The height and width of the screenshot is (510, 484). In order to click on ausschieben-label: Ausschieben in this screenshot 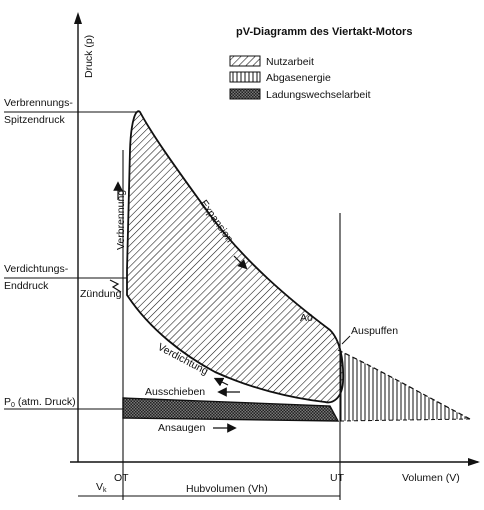, I will do `click(175, 392)`.